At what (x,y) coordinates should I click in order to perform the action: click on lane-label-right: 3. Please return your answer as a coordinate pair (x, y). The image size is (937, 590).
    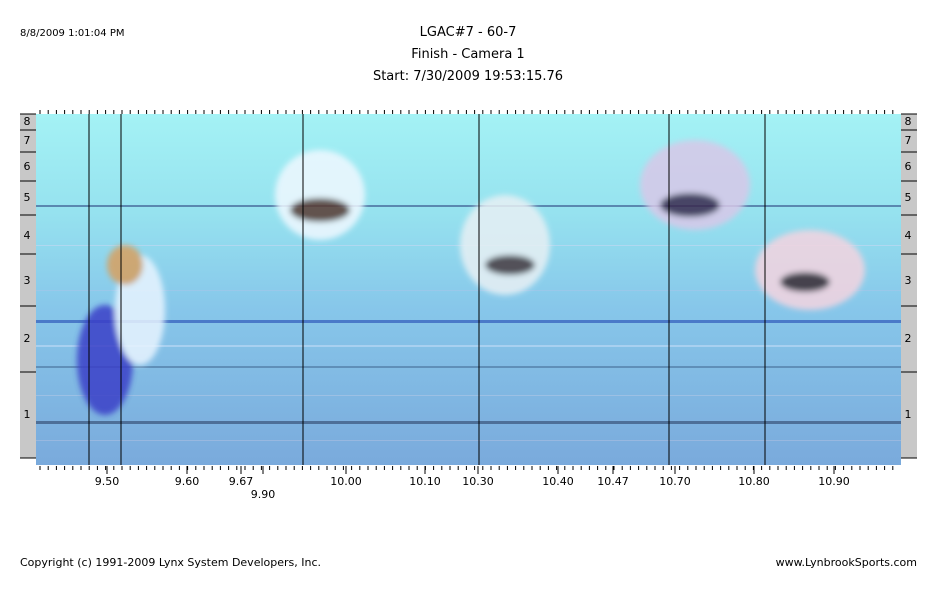
    Looking at the image, I should click on (908, 280).